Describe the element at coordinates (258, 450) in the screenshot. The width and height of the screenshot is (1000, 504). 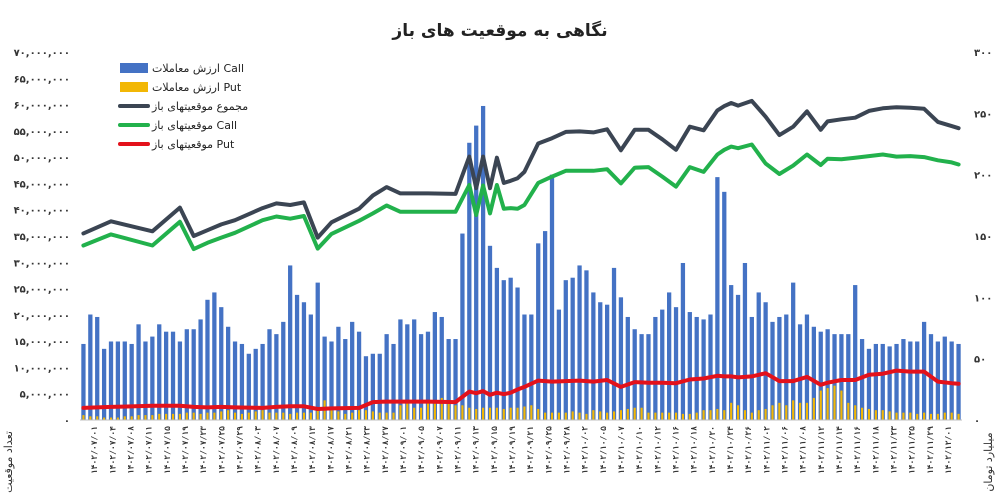
I see `x-tick-label: ۱۴۰۲/۰۸/۰۳` at that location.